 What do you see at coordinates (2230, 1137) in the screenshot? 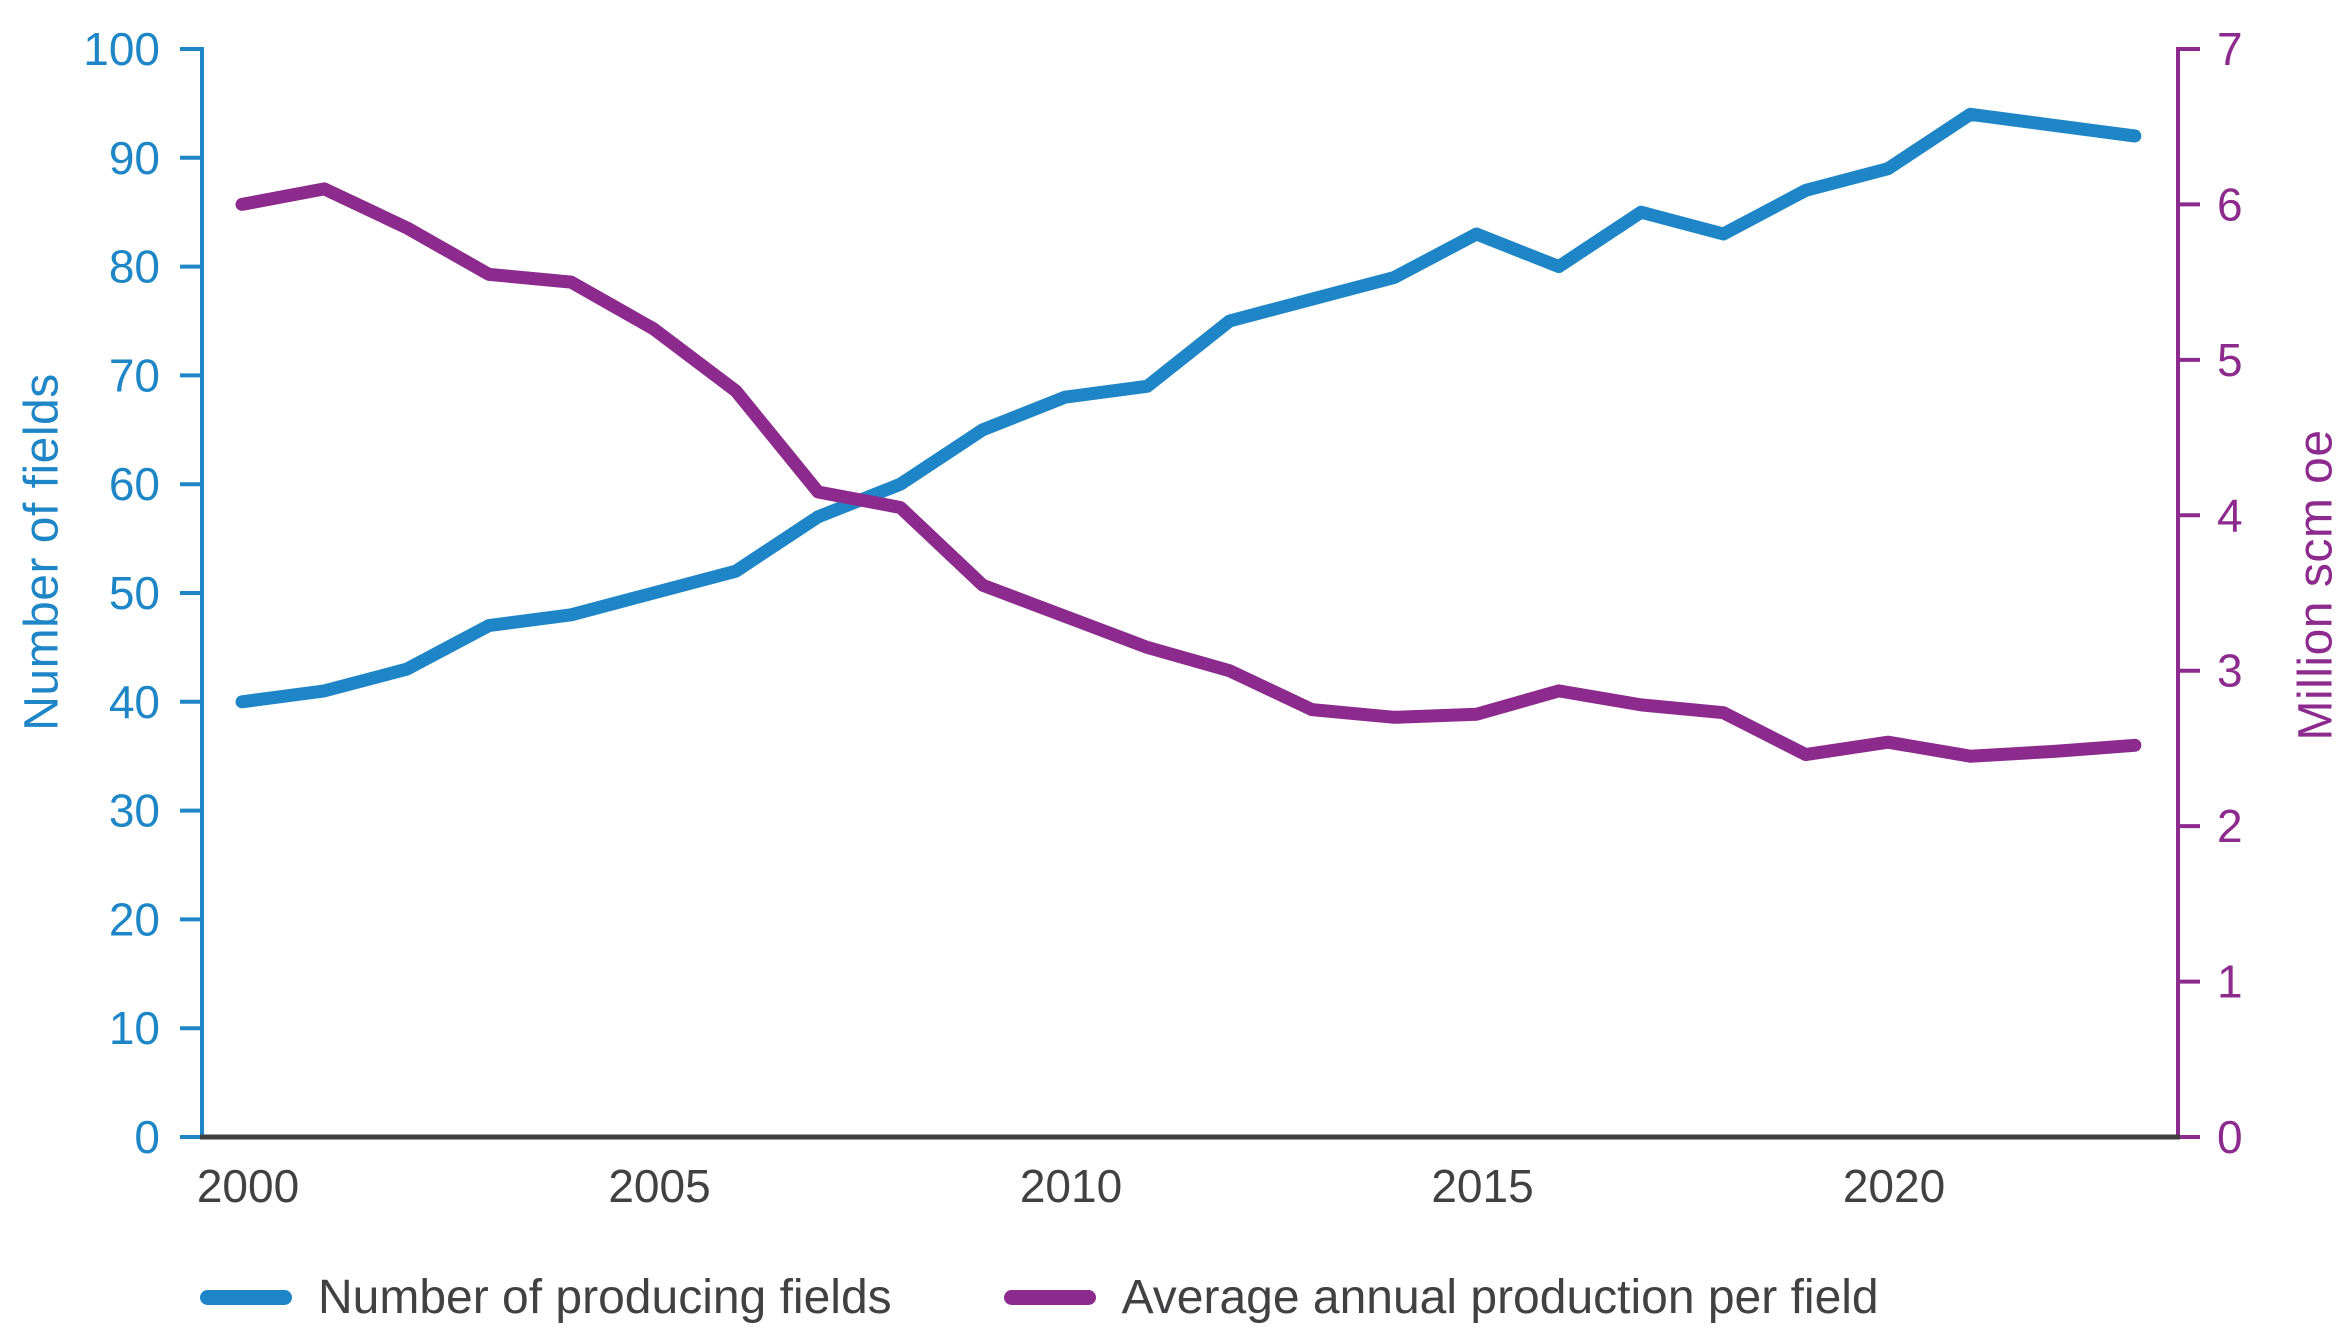
I see `right-y-tick-label: 0` at bounding box center [2230, 1137].